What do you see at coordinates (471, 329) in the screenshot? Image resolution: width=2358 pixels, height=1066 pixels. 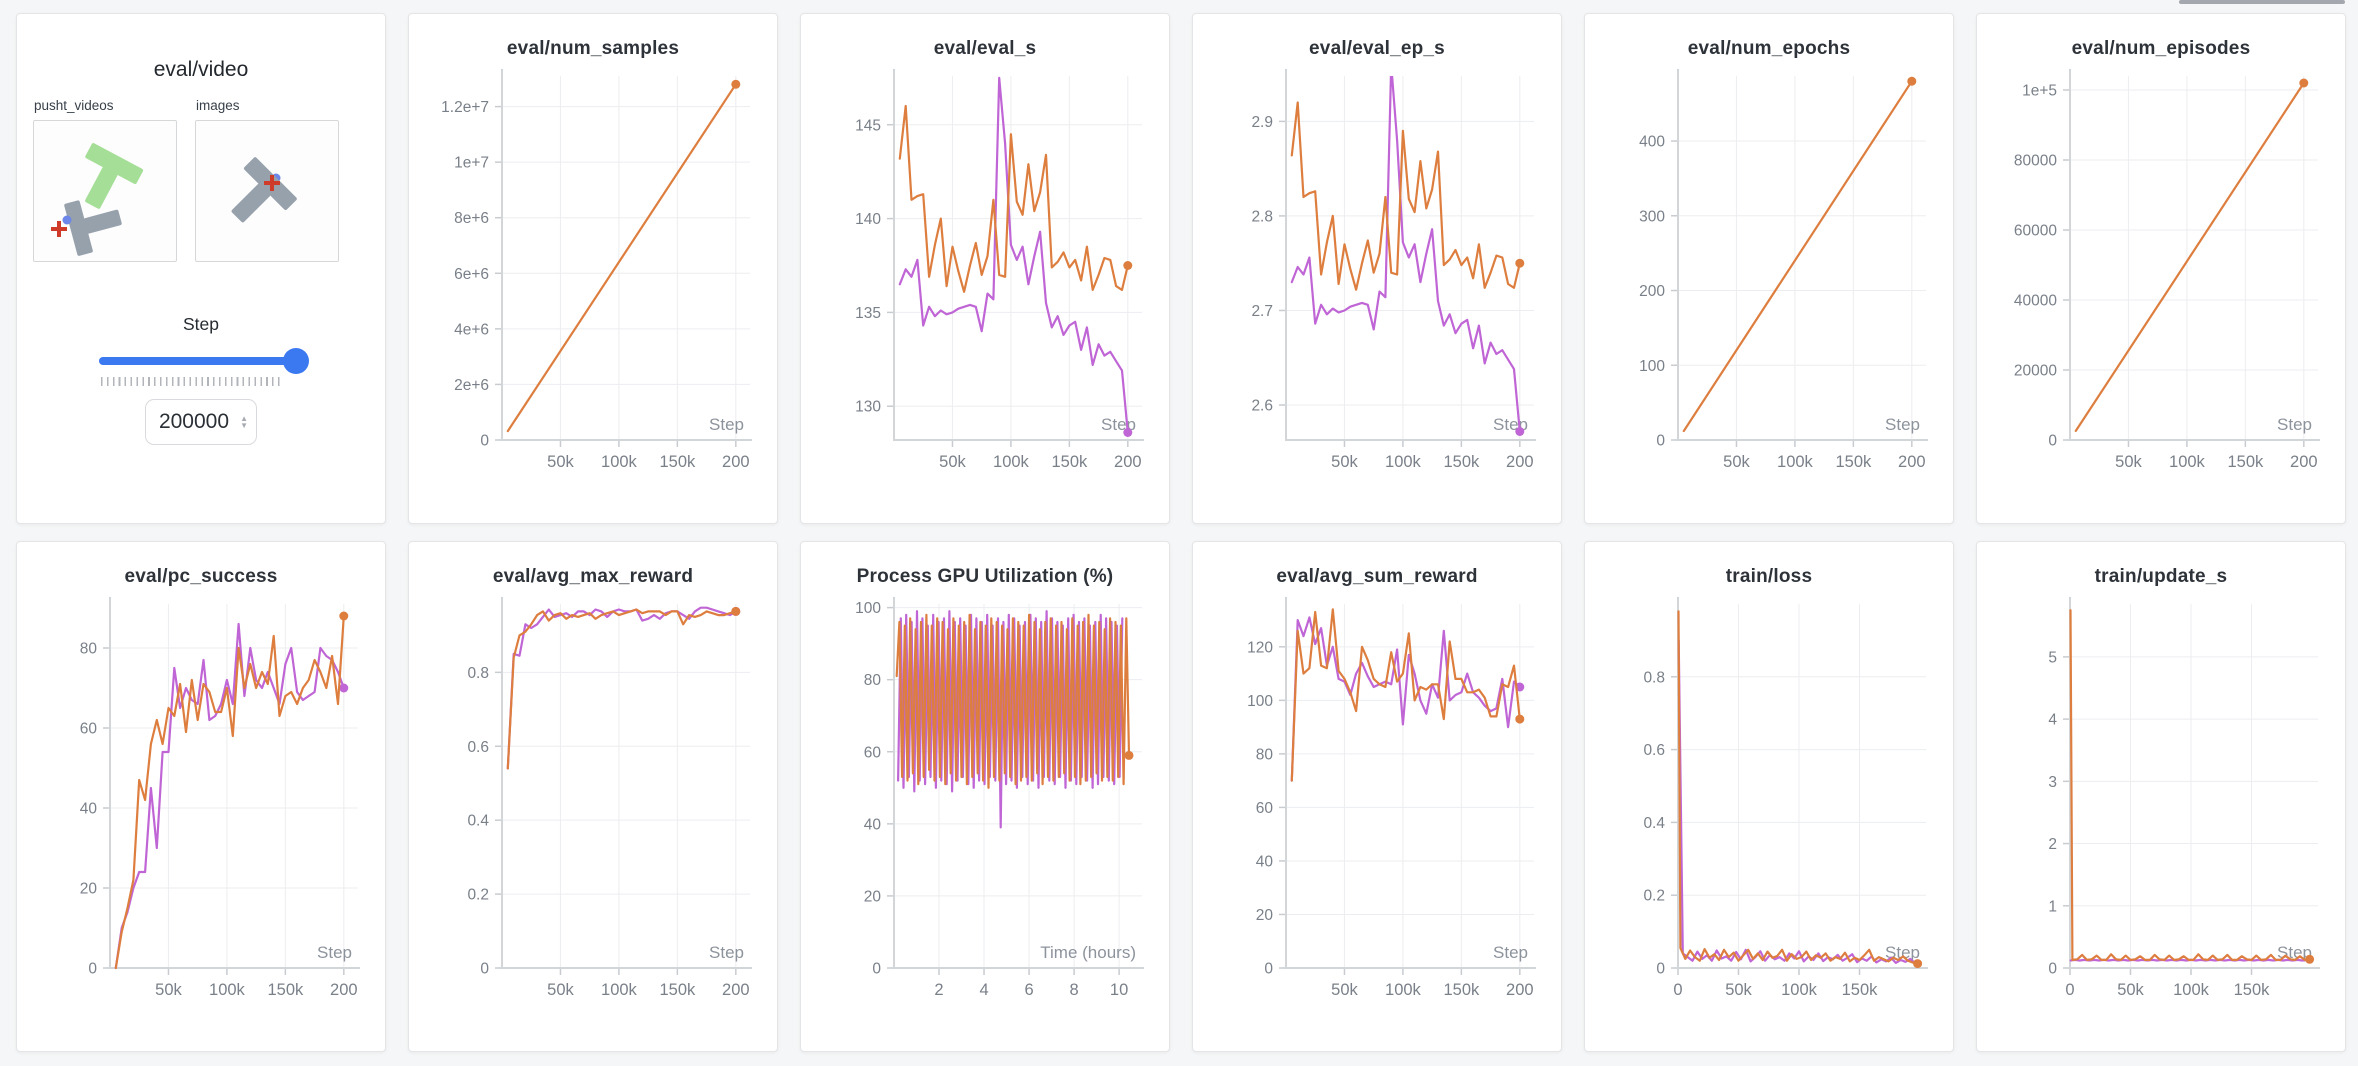 I see `svg-text: 4e+6` at bounding box center [471, 329].